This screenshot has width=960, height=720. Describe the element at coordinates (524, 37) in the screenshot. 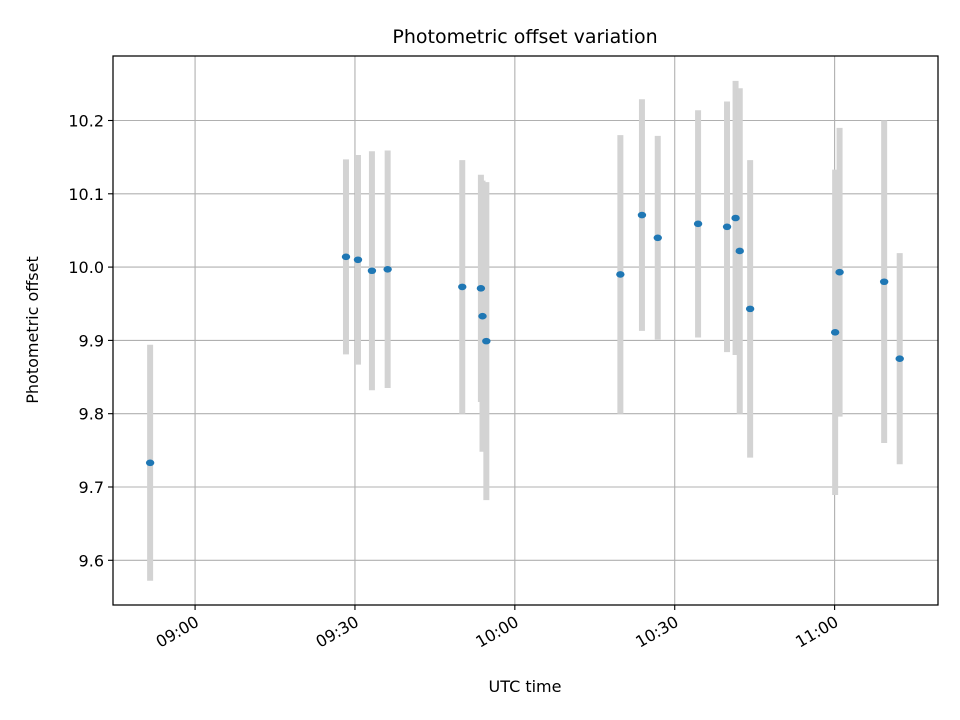

I see `chart-title: Photometric offset variation` at that location.